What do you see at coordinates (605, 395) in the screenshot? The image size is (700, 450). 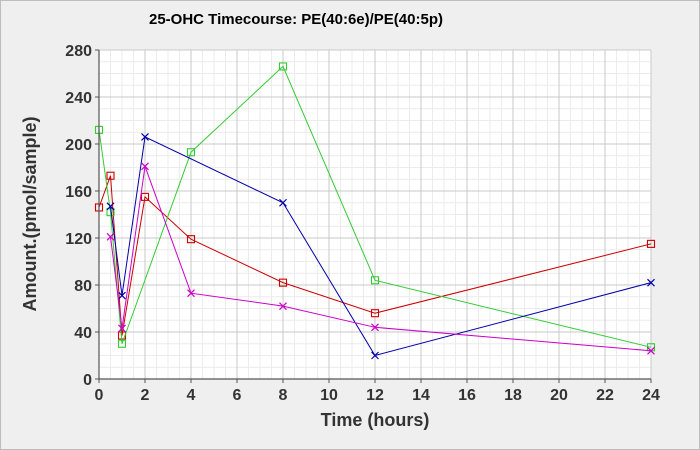 I see `x-tick-label: 22` at bounding box center [605, 395].